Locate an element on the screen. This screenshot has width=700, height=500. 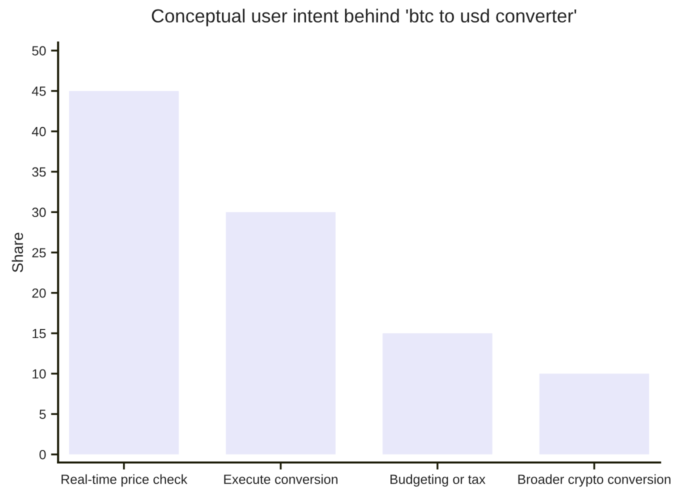
y-tick-label: 25 is located at coordinates (39, 253).